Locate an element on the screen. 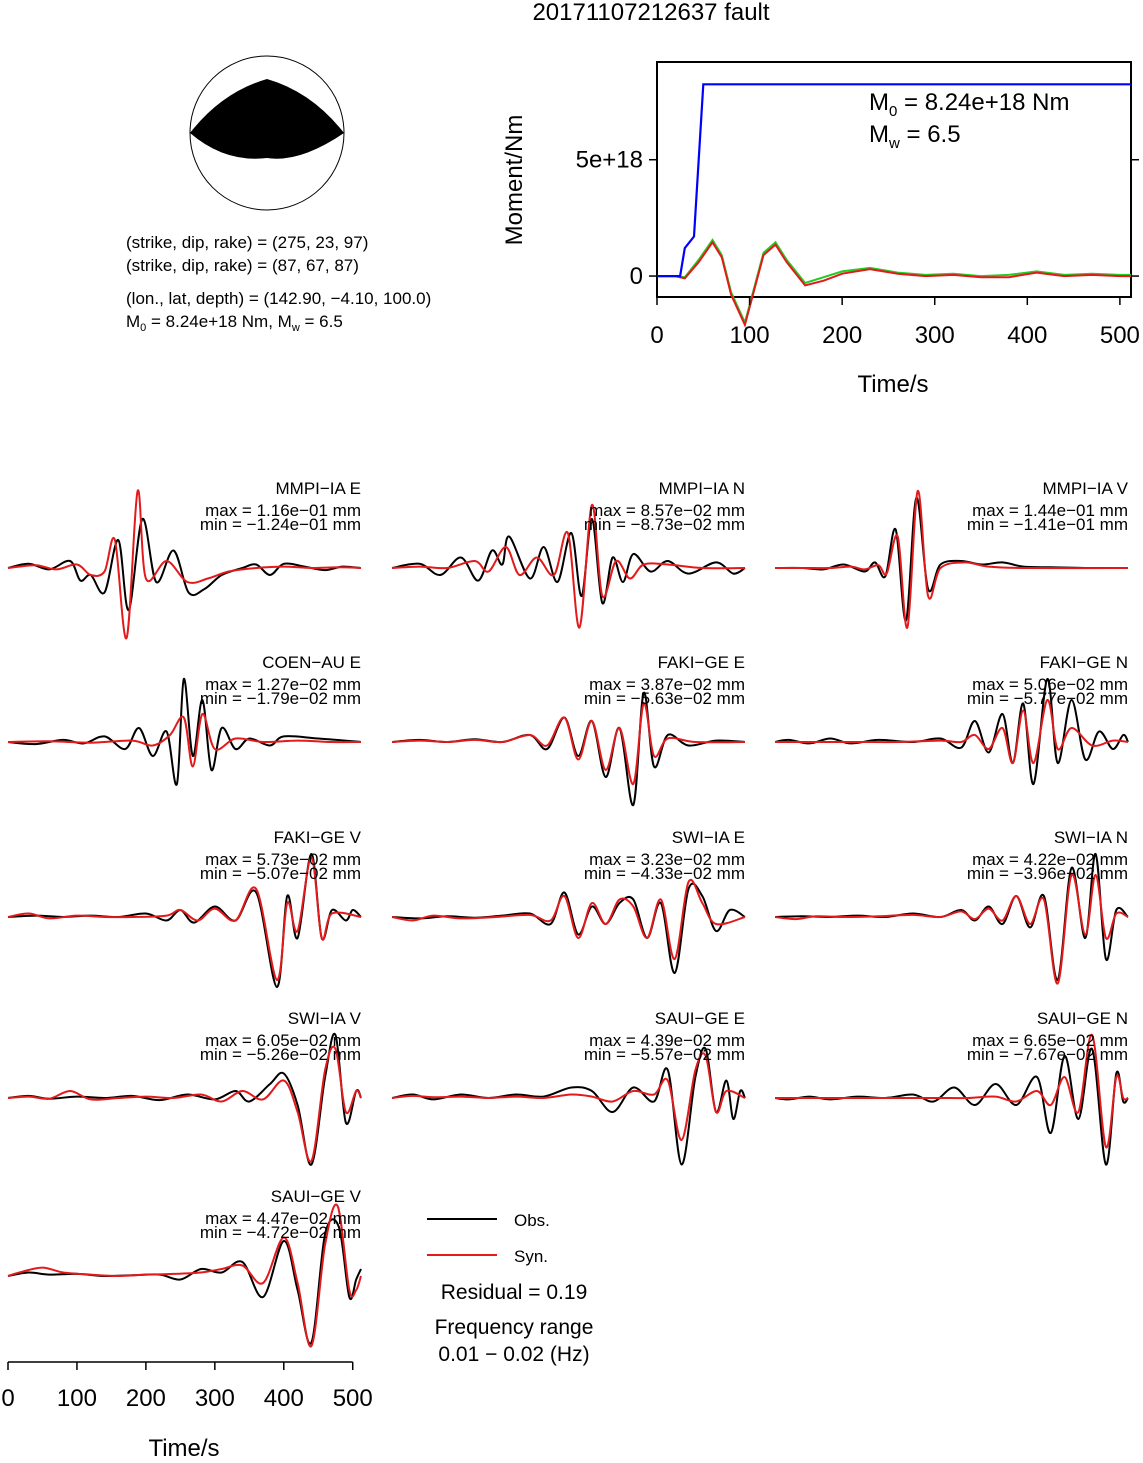  waveform-xtick-label: 200 is located at coordinates (146, 1398).